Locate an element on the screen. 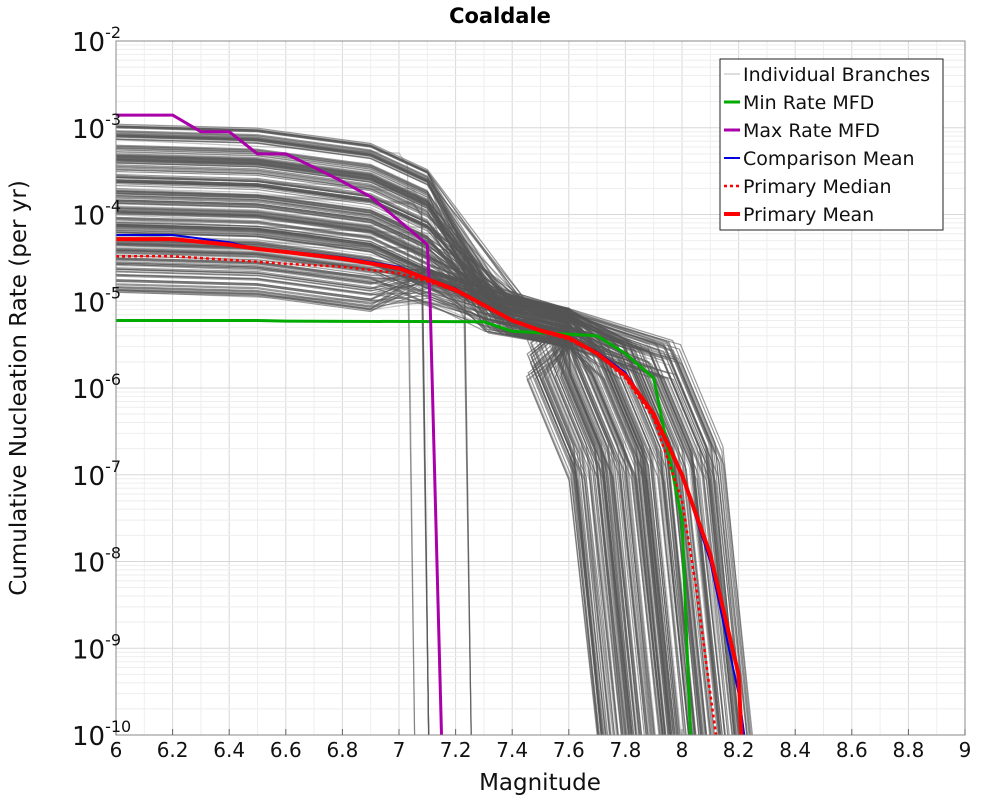 The height and width of the screenshot is (800, 1000). y-tick-exponent: -8 is located at coordinates (113, 553).